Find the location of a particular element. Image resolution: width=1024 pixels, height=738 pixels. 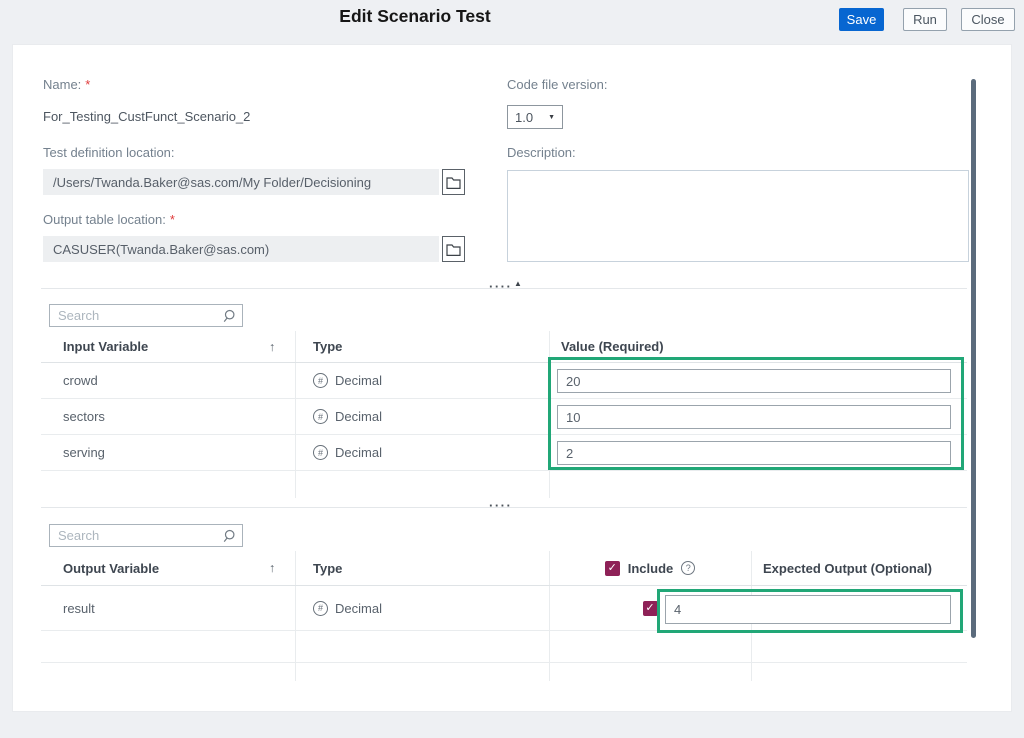

input-table-header-row: Input Variable ↑ Type Value (Required) is located at coordinates (504, 347).